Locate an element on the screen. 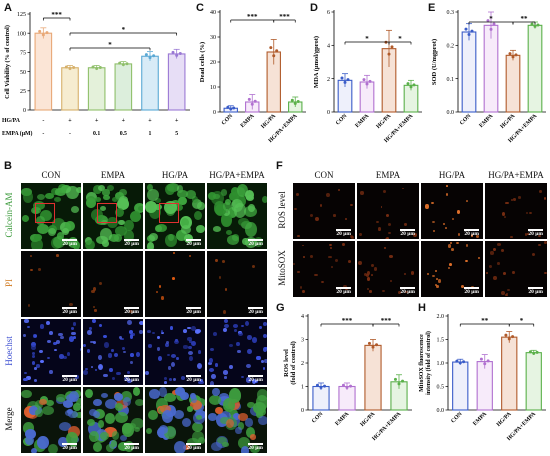 The image size is (550, 456). roi-box is located at coordinates (107, 213).